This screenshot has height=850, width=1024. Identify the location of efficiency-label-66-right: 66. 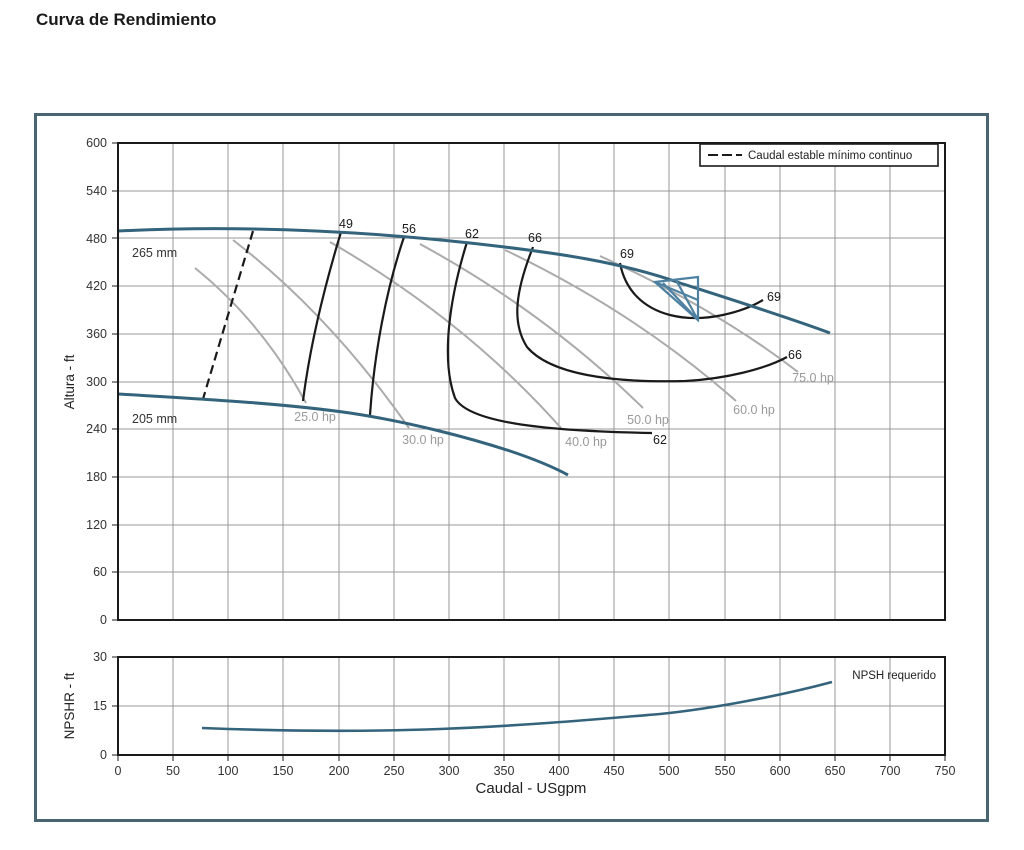
(795, 355).